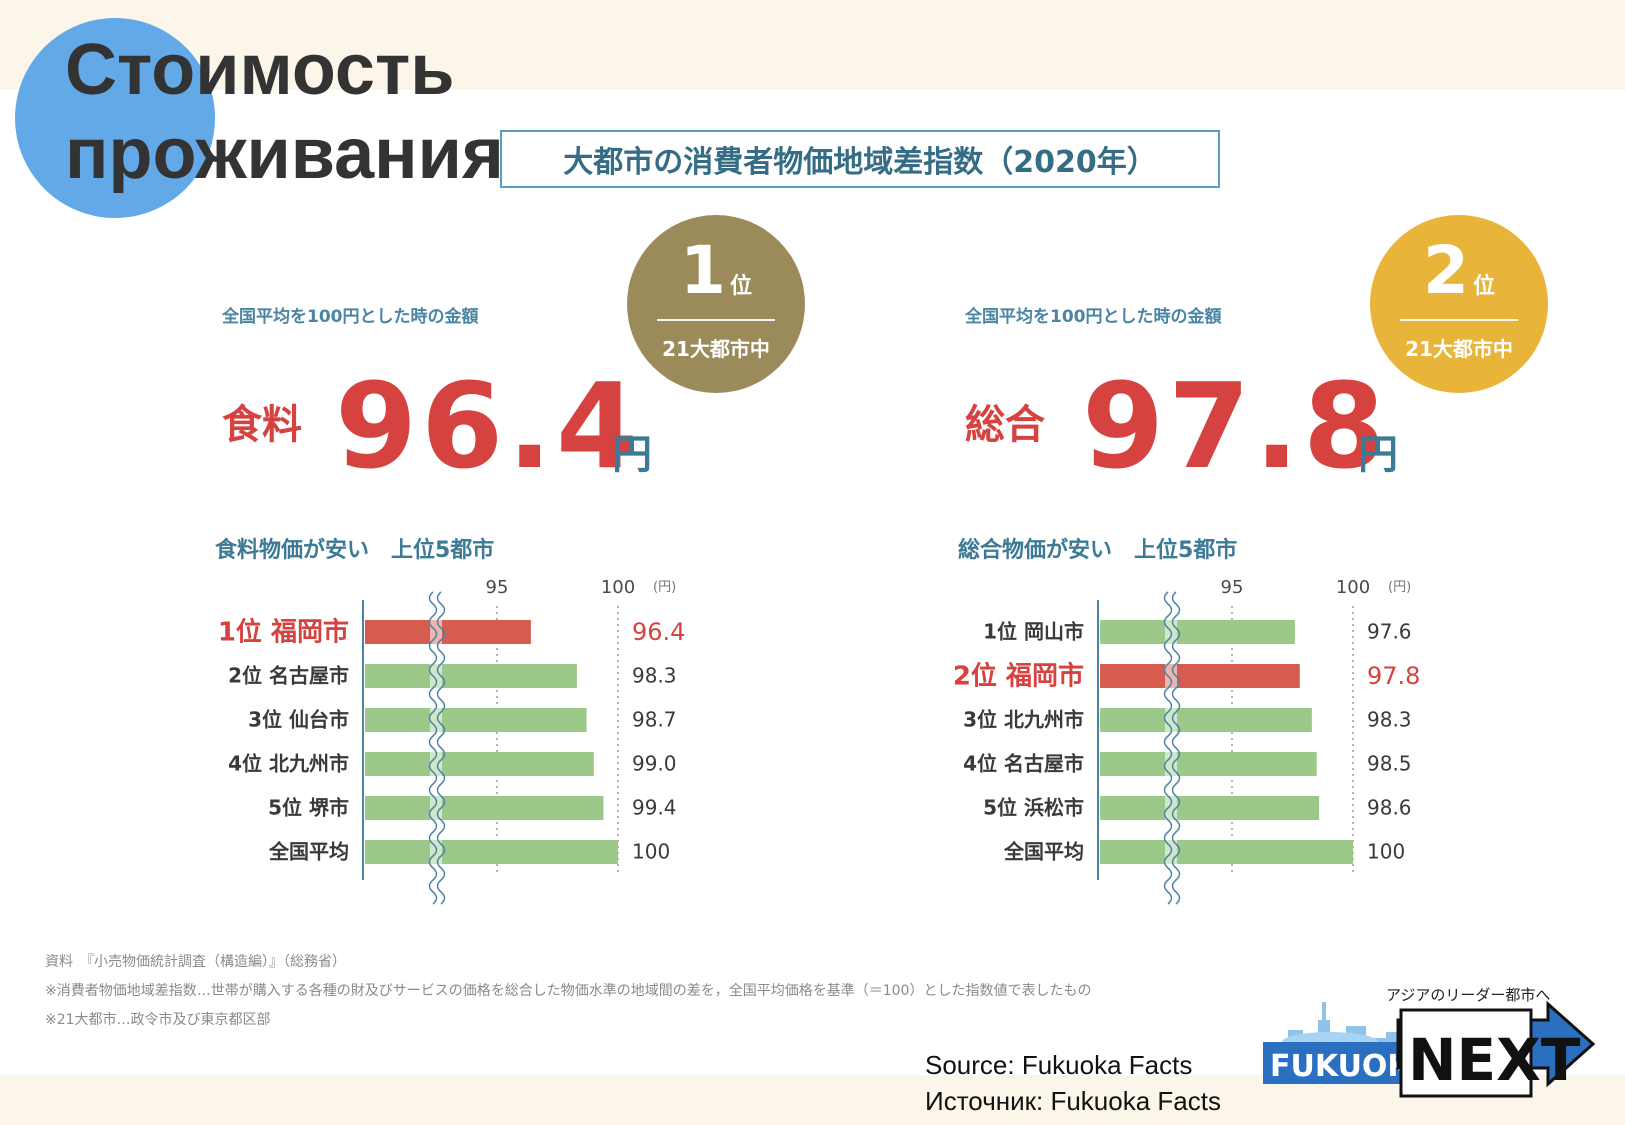 Image resolution: width=1625 pixels, height=1125 pixels. Describe the element at coordinates (664, 587) in the screenshot. I see `left-unit-label: (円)` at that location.